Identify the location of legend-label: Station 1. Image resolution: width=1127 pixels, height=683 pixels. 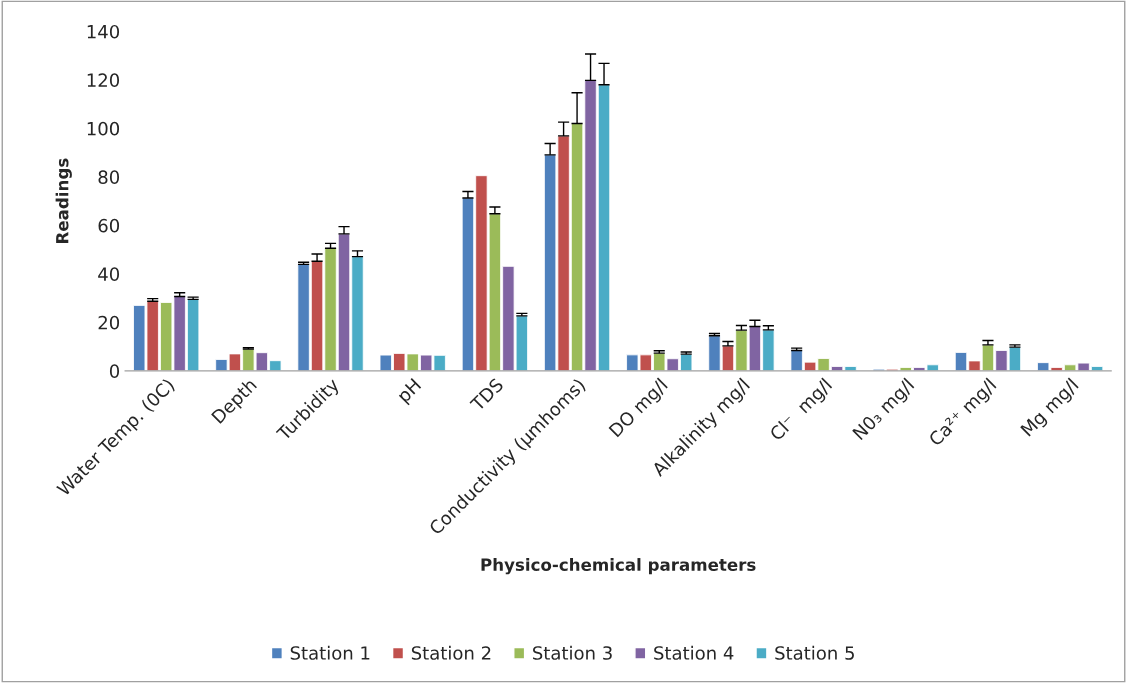
(330, 652).